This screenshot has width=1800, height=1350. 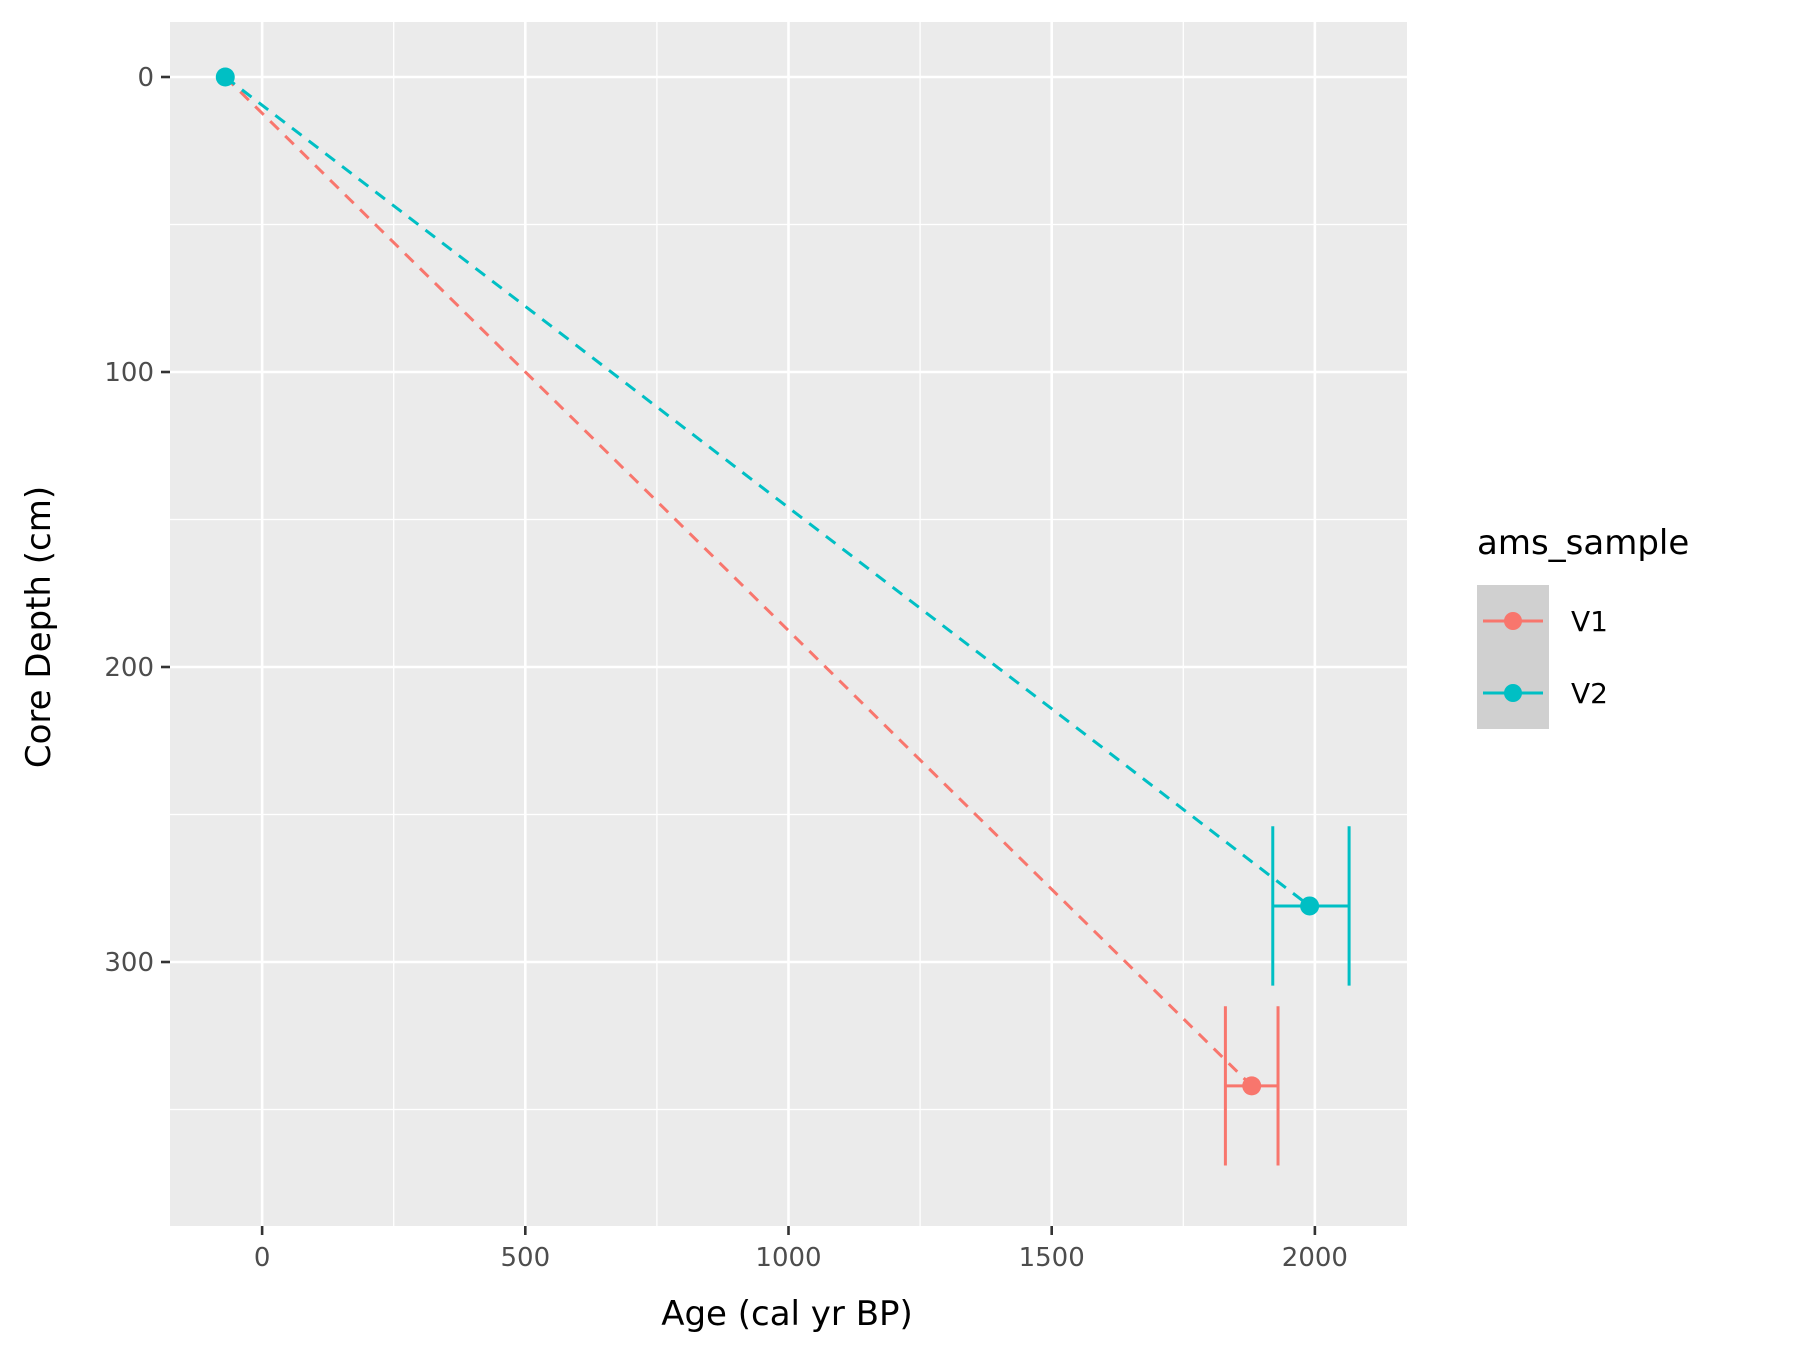 What do you see at coordinates (1315, 1258) in the screenshot?
I see `x-tick-label: 2000` at bounding box center [1315, 1258].